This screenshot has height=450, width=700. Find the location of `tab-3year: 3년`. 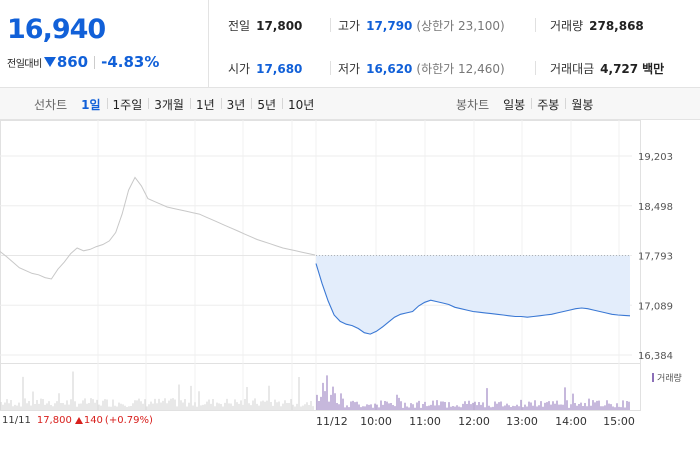

tab-3year: 3년 is located at coordinates (236, 104).